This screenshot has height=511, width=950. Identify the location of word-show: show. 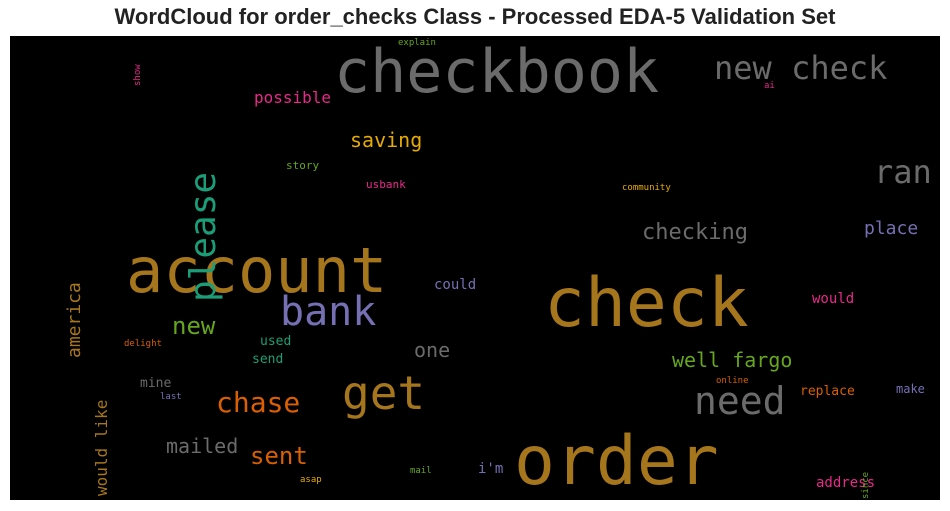
(138, 75).